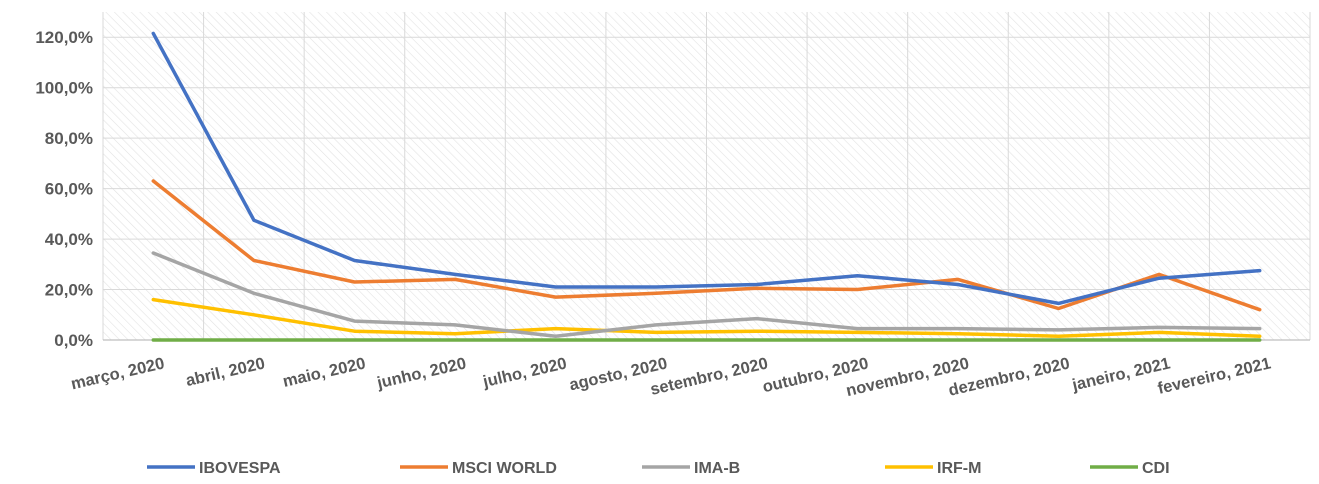  I want to click on legend: IBOVESPA MSCI WORLD IMA-B IRF-M CDI, so click(658, 468).